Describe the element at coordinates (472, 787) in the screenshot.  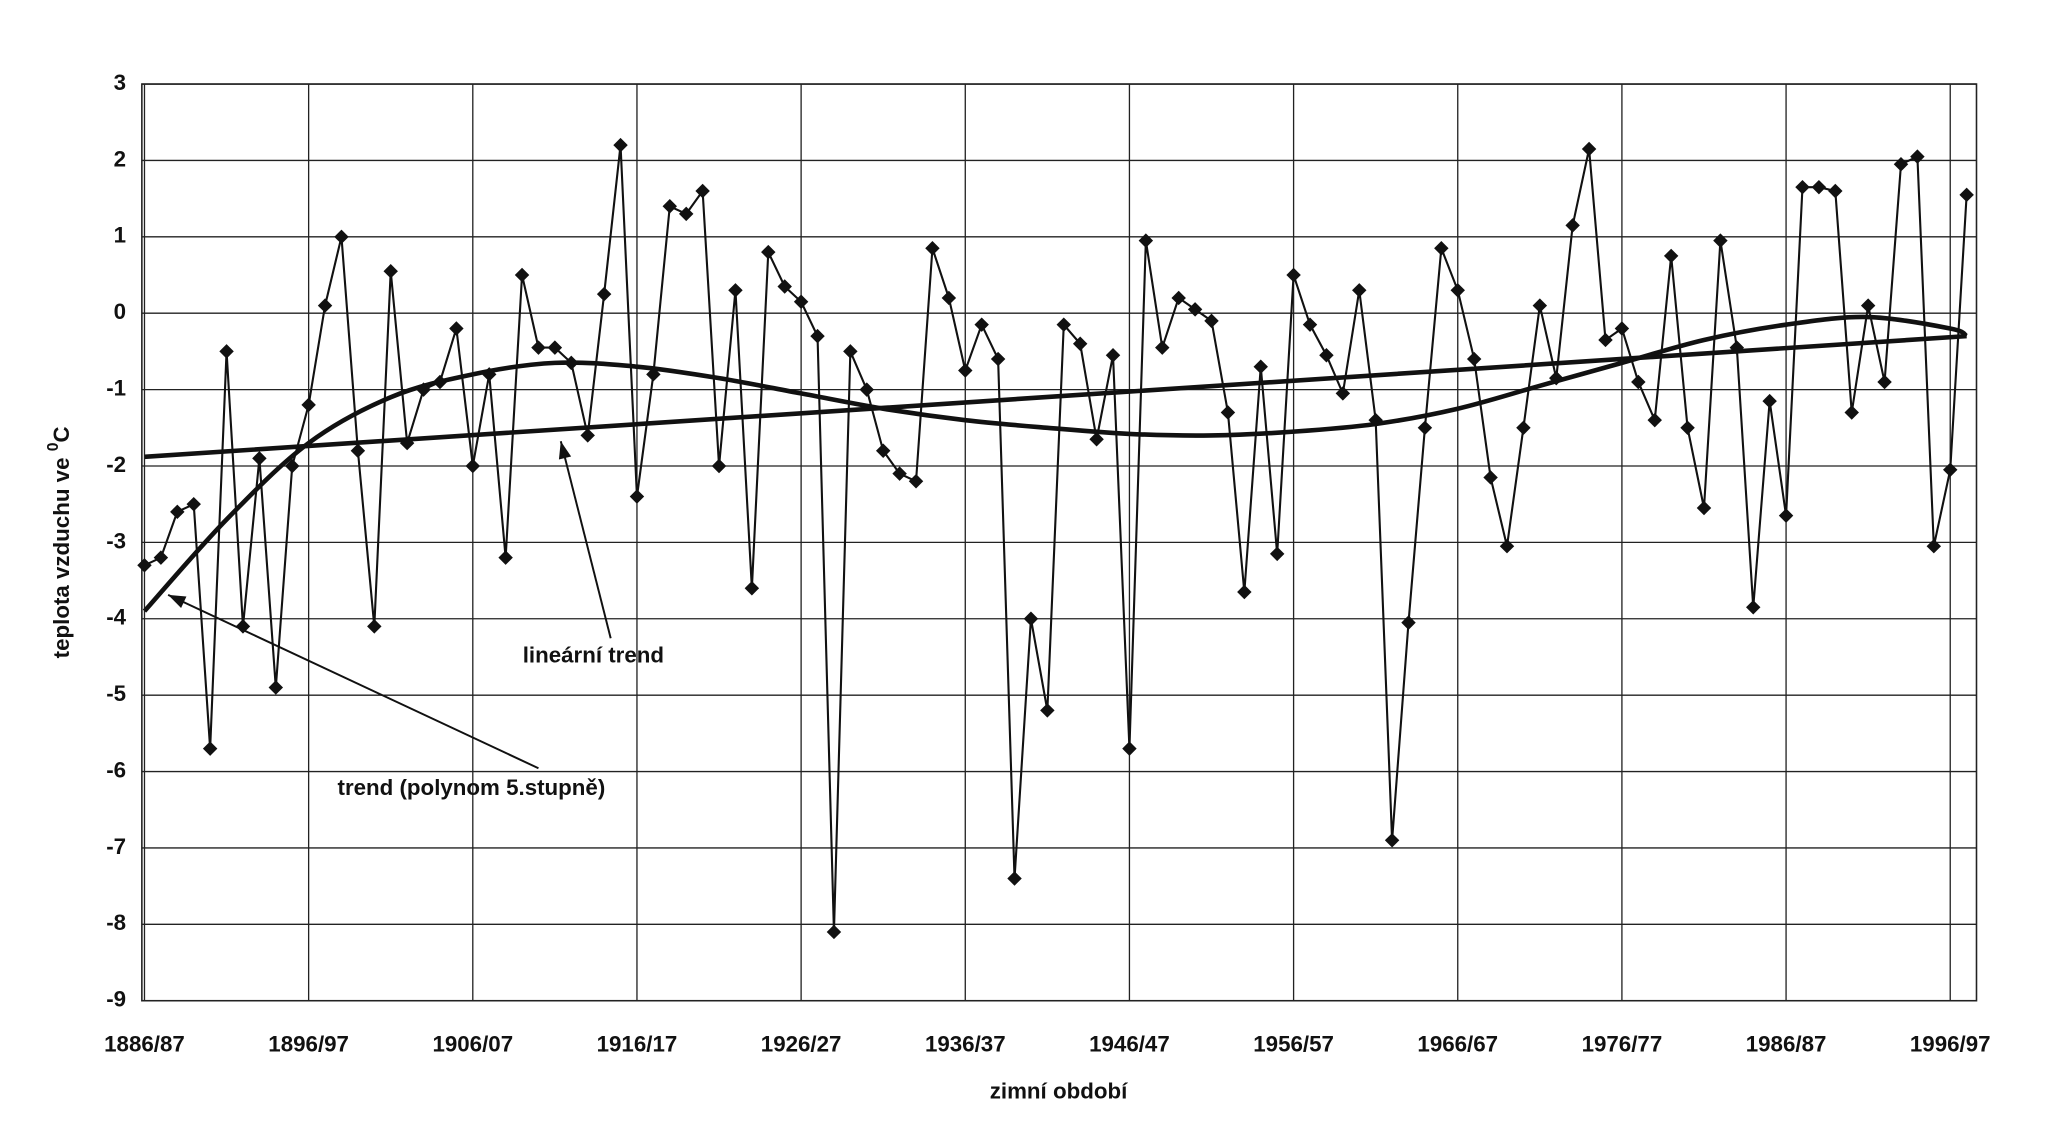
I see `annotation: trend (polynom 5.stupně)` at that location.